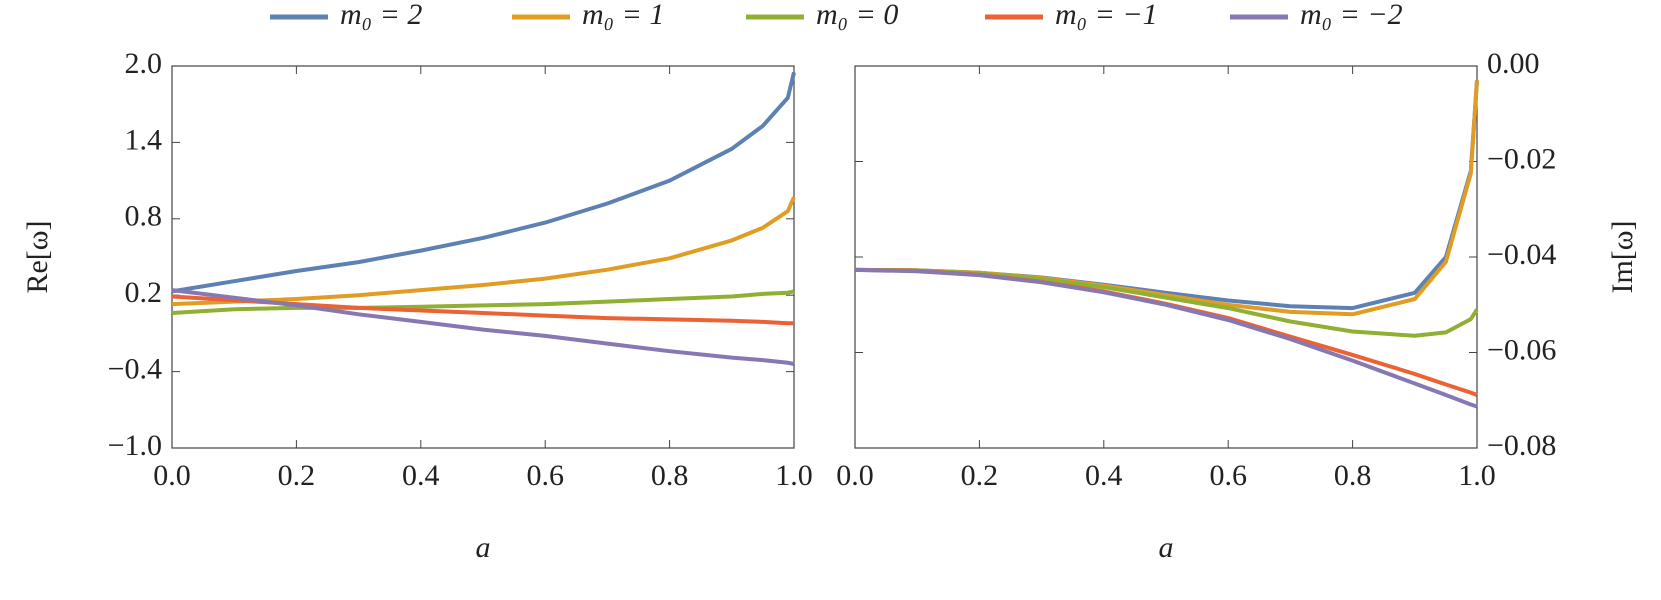  What do you see at coordinates (37, 256) in the screenshot?
I see `y-axis-label: Re[ω]` at bounding box center [37, 256].